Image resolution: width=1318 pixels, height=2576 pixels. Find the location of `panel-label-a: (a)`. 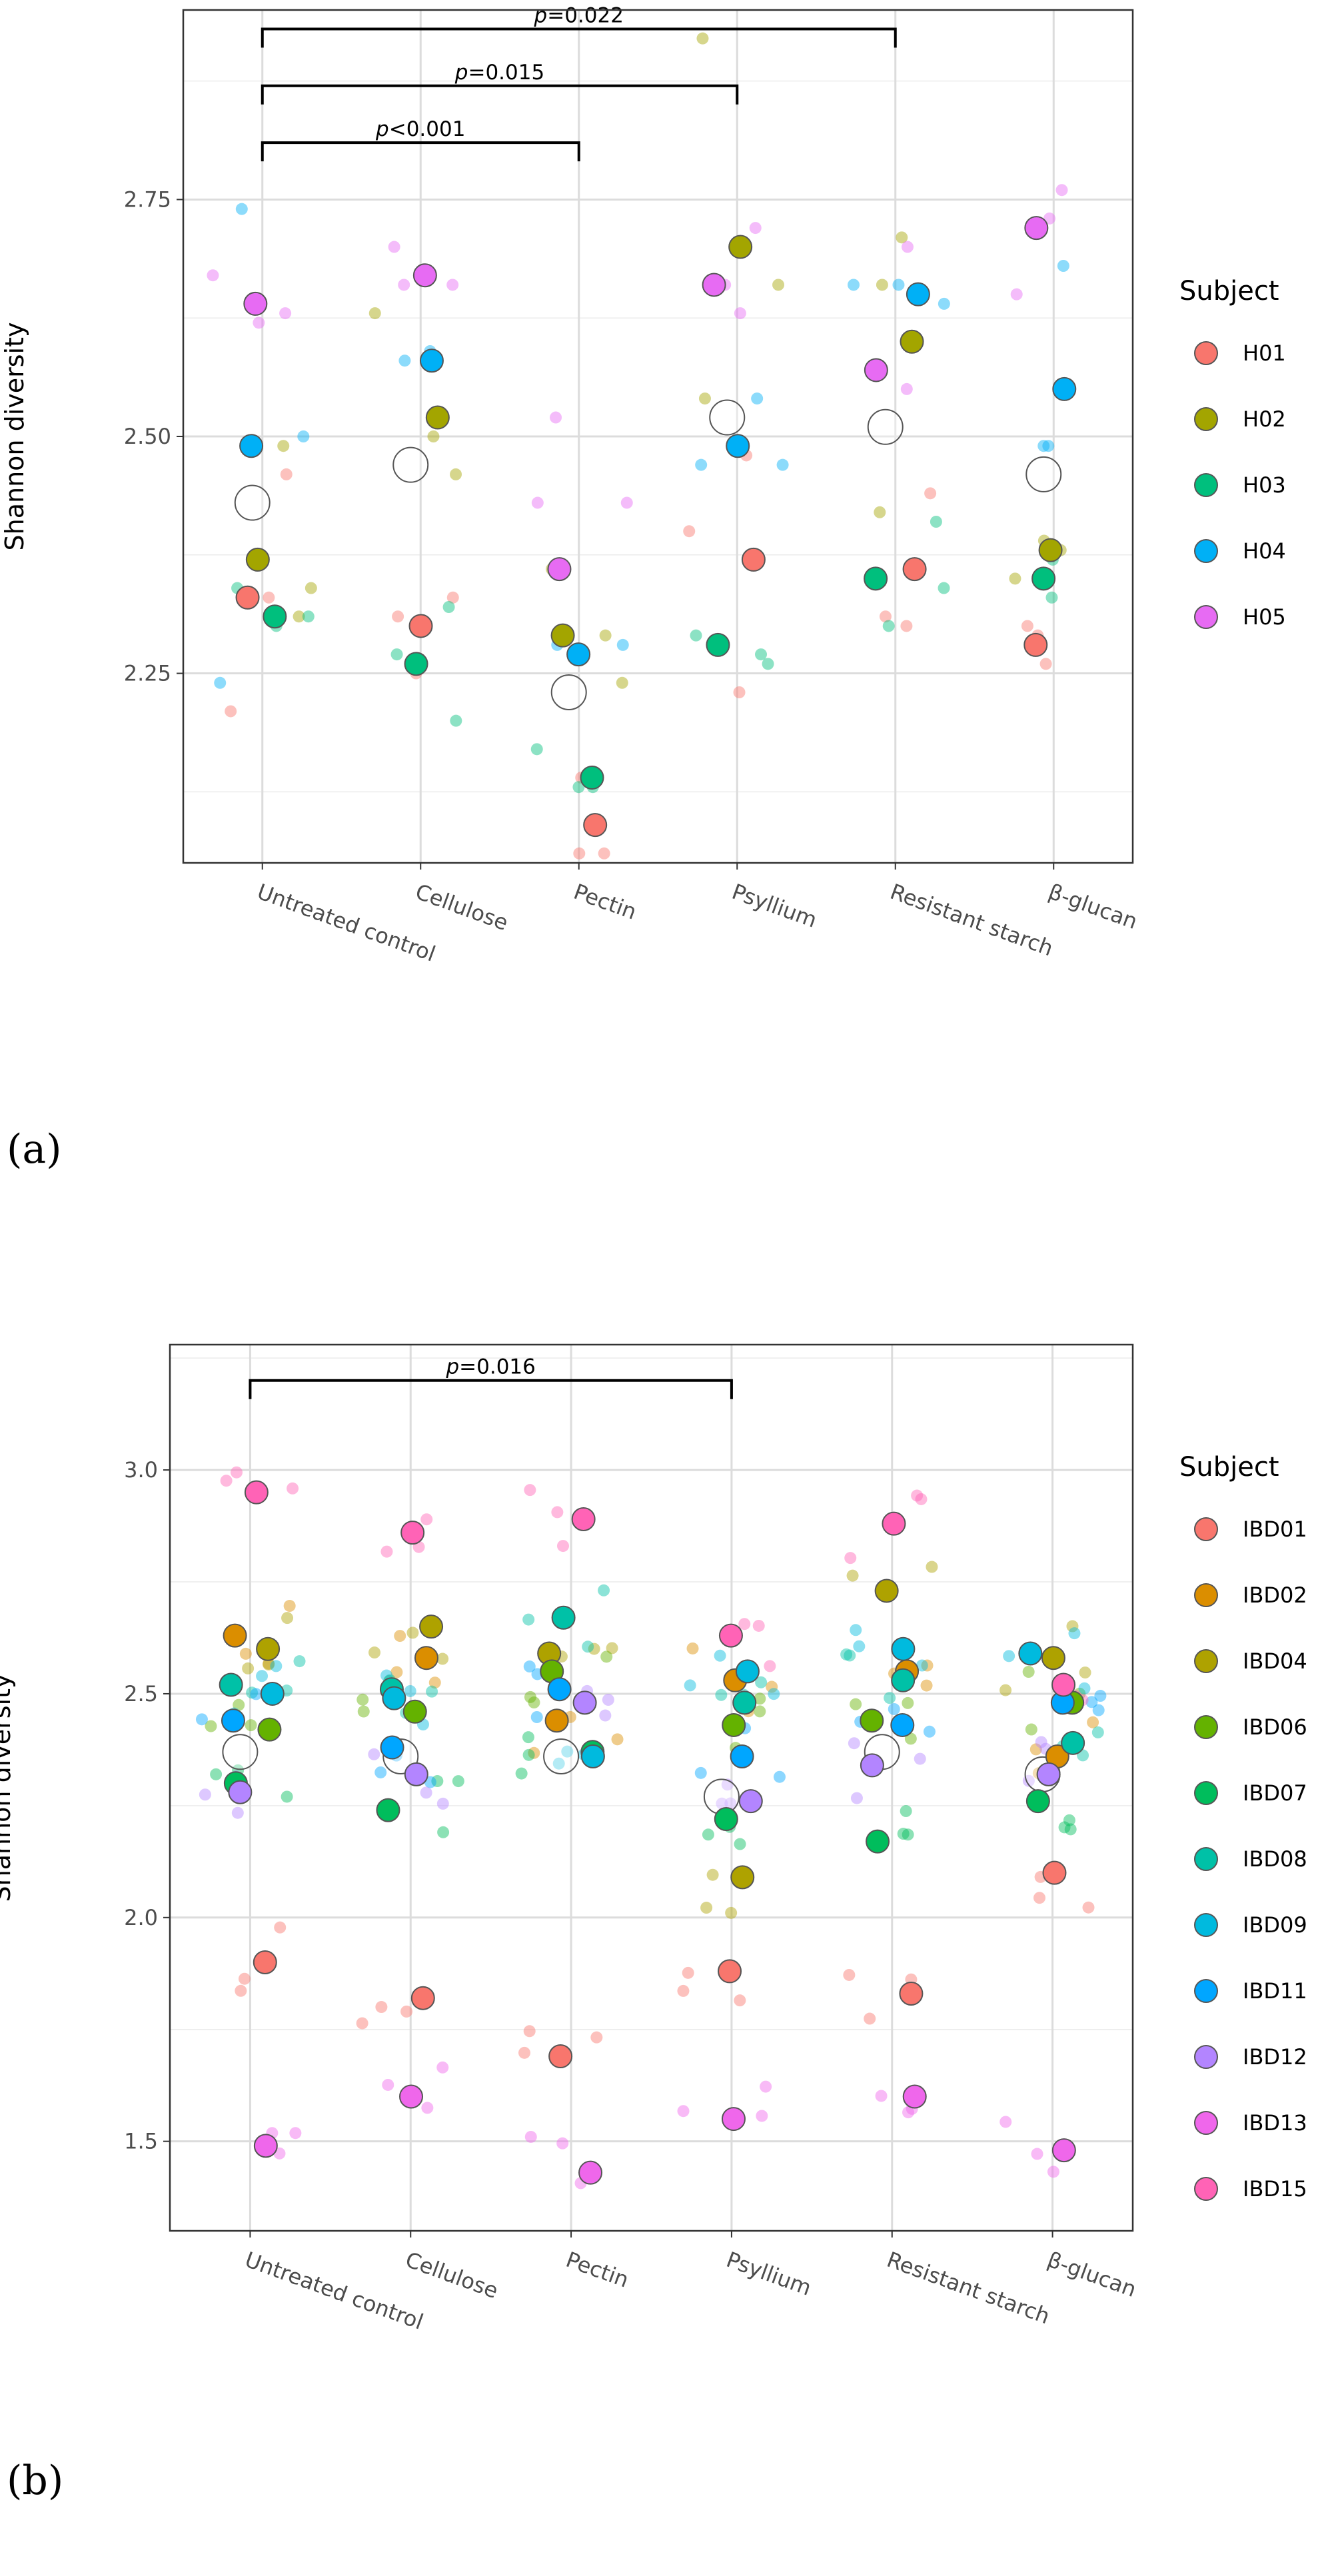

panel-label-a: (a) is located at coordinates (35, 1149).